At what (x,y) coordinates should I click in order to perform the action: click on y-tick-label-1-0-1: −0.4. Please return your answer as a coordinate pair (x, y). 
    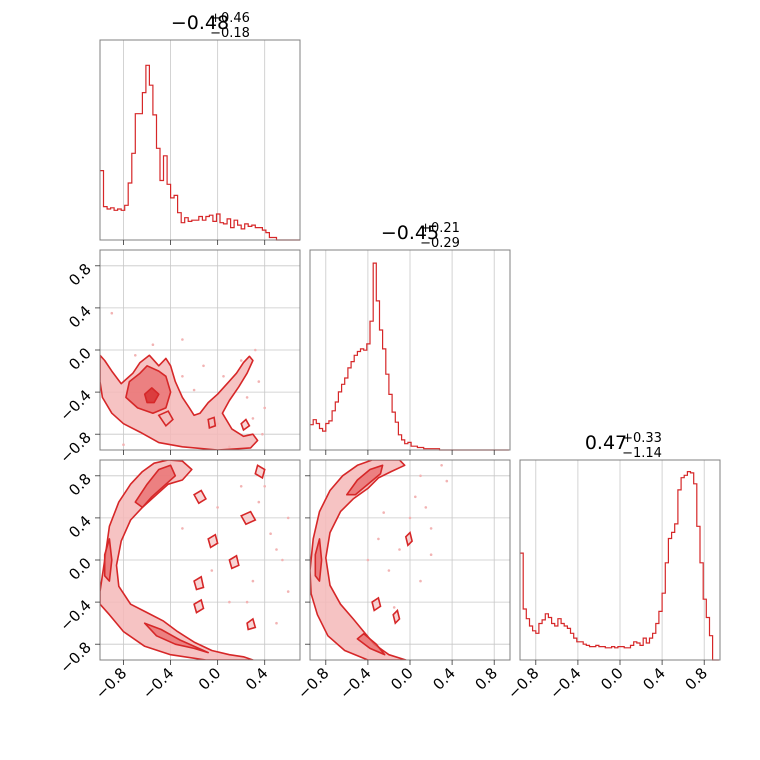
    Looking at the image, I should click on (75, 405).